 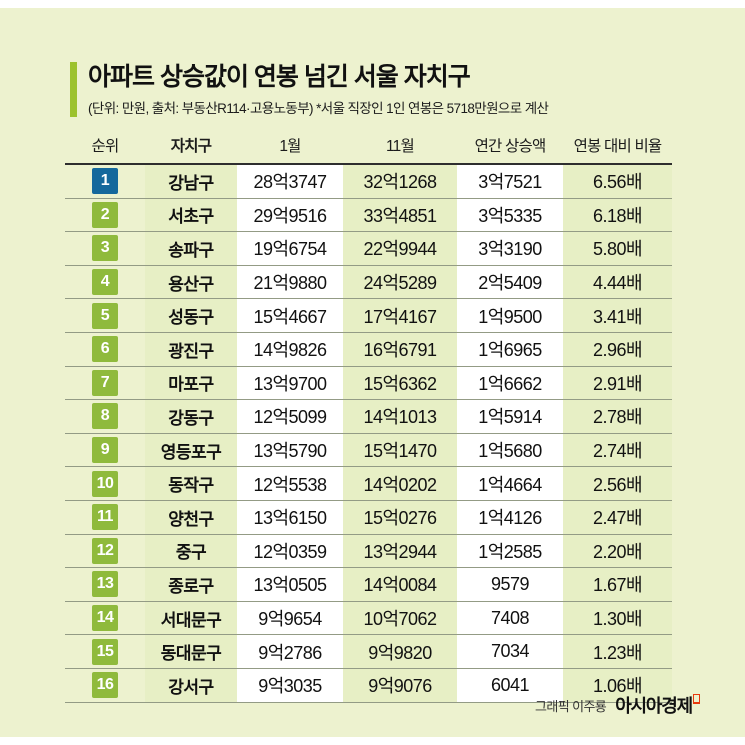 I want to click on rank-cell: 8, so click(x=105, y=416).